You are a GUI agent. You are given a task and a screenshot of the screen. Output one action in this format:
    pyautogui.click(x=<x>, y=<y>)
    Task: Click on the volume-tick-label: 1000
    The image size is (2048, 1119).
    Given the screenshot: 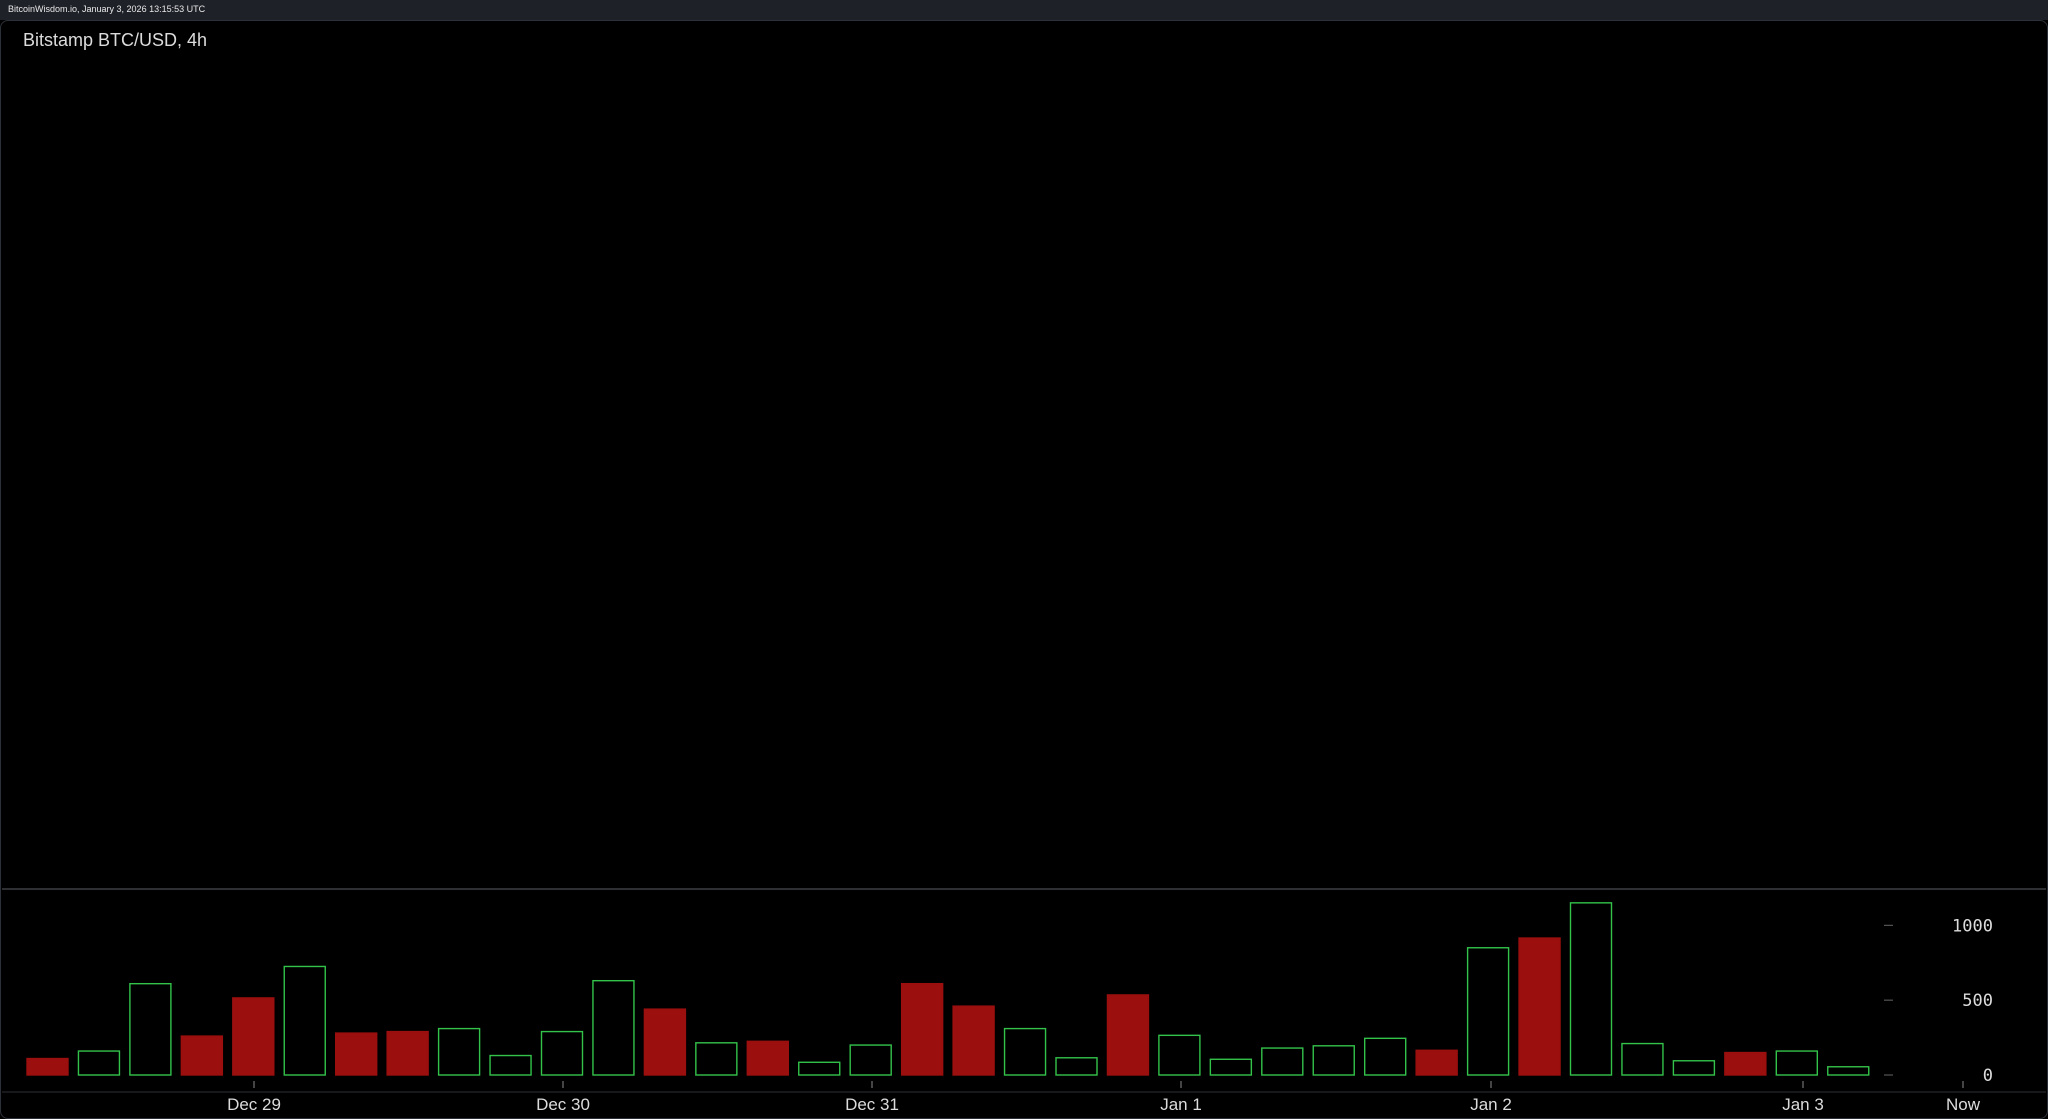 What is the action you would take?
    pyautogui.click(x=1972, y=926)
    